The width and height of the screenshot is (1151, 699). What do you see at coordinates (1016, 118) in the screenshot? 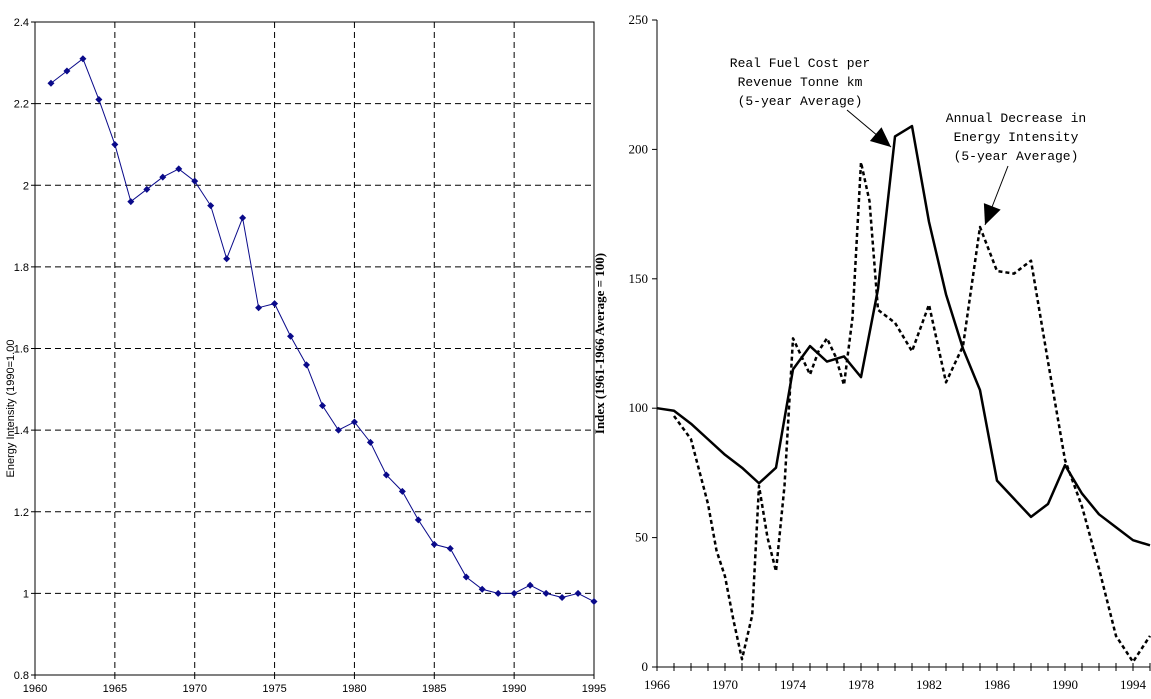
I see `annotation-energy-intensity-line-1: Annual Decrease in` at bounding box center [1016, 118].